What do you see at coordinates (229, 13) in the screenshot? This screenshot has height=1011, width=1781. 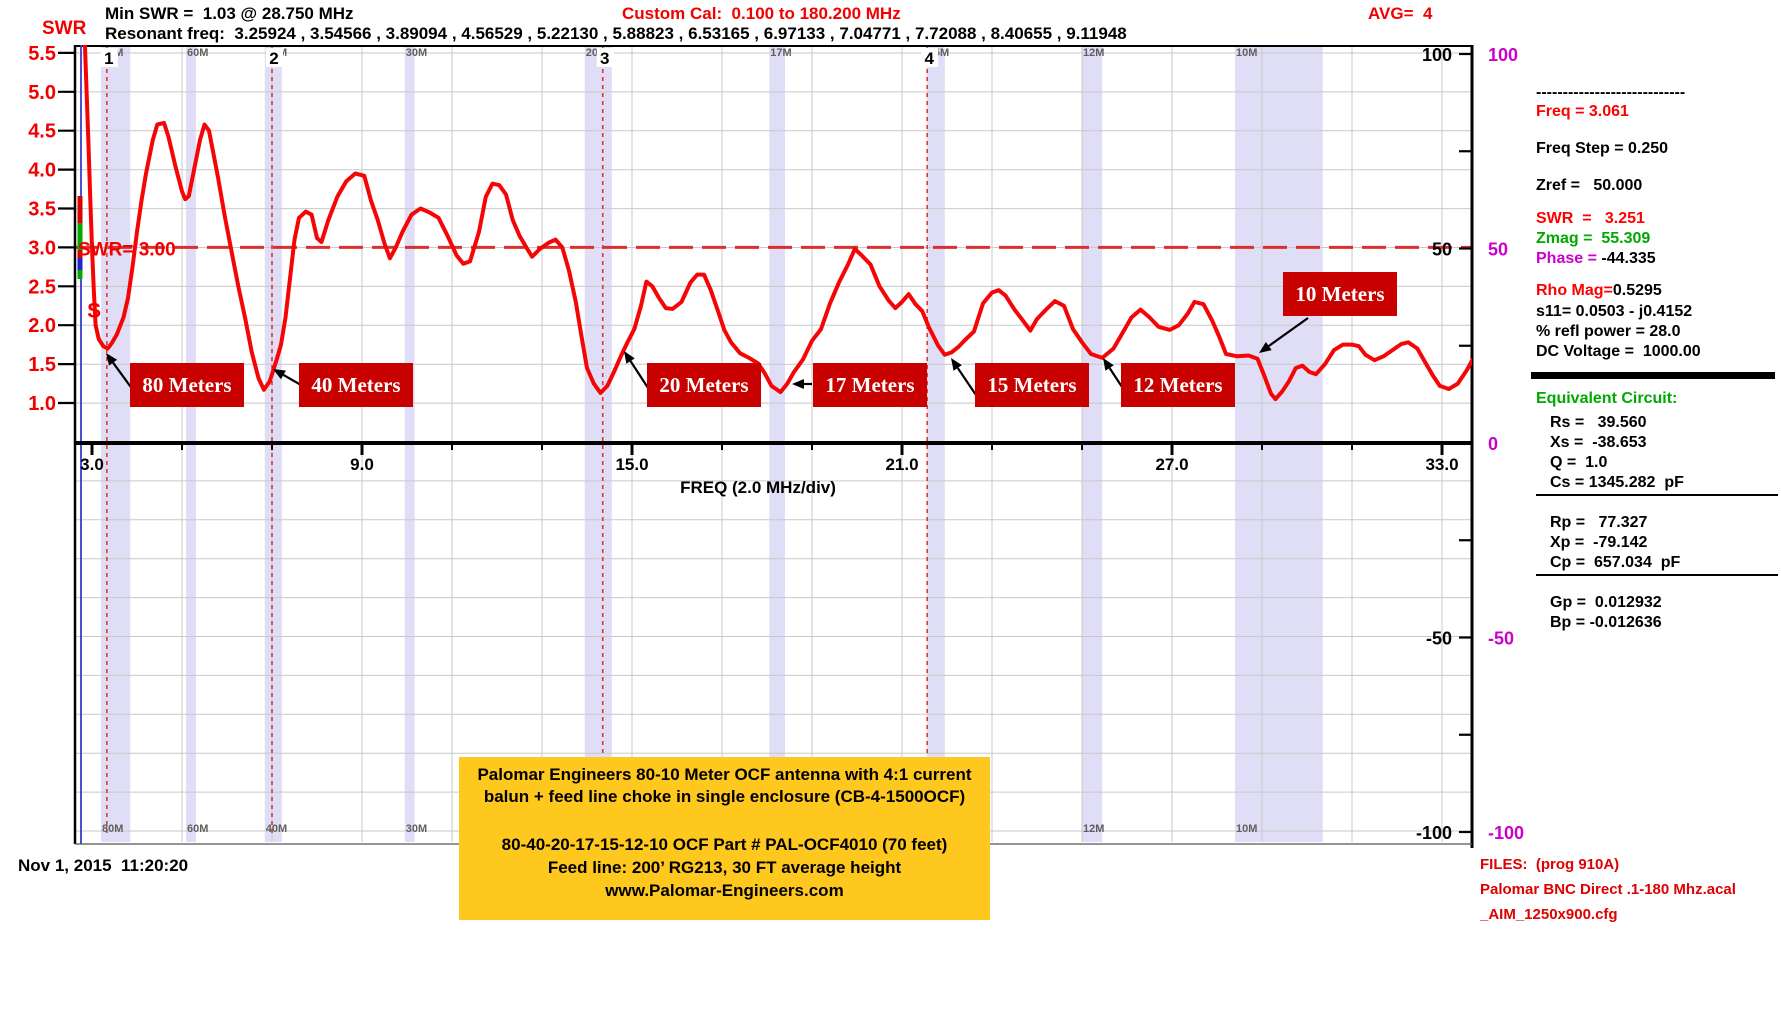 I see `min-swr-readout: Min SWR = 1.03 @ 28.750 MHz` at bounding box center [229, 13].